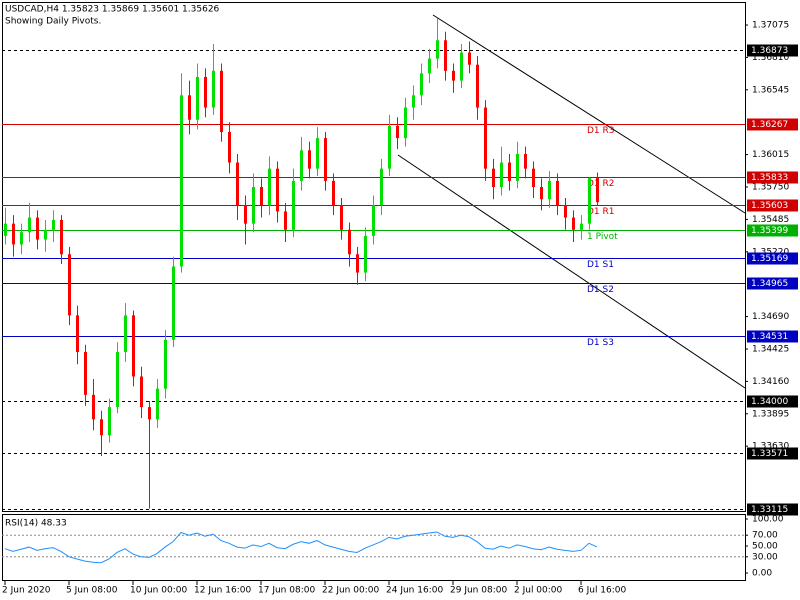 This screenshot has height=600, width=800. Describe the element at coordinates (36, 524) in the screenshot. I see `rsi-title: RSI(14) 48.33` at that location.